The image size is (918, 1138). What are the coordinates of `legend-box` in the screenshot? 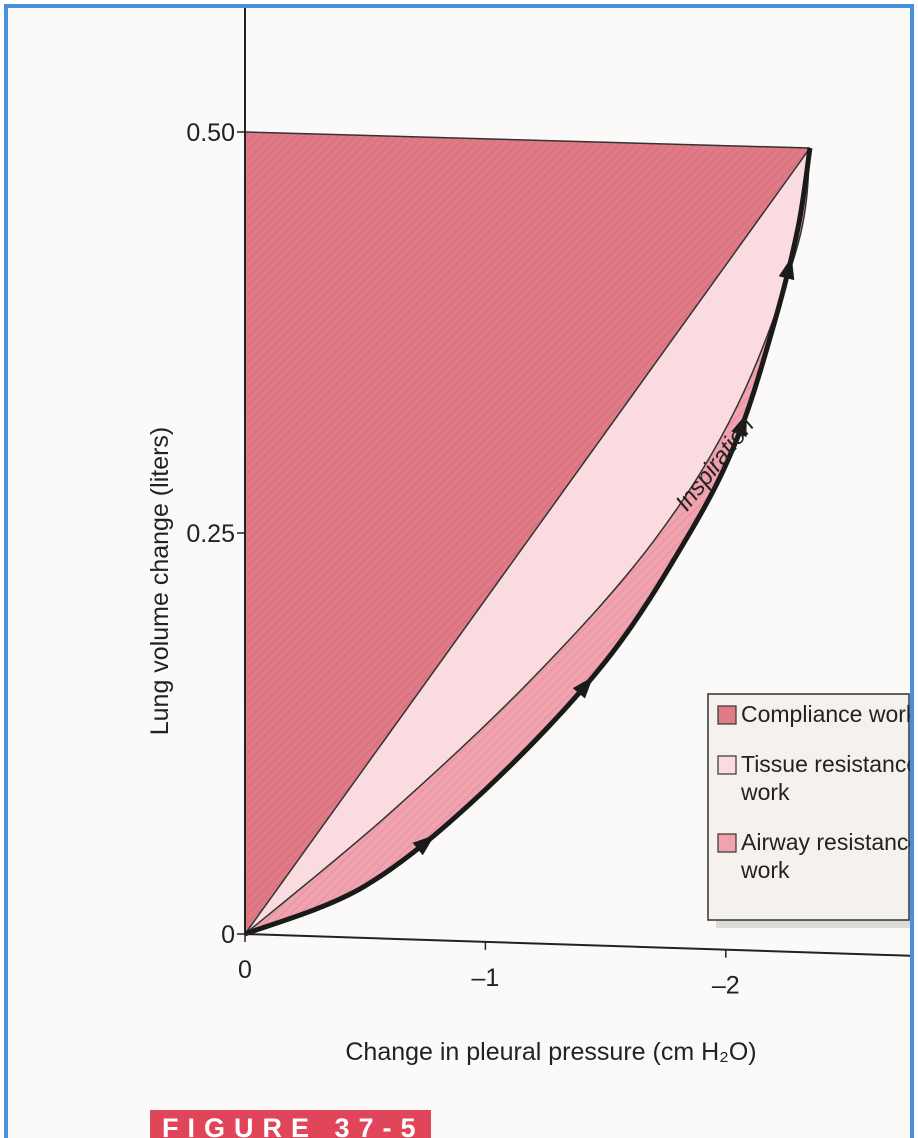 It's located at (808, 807).